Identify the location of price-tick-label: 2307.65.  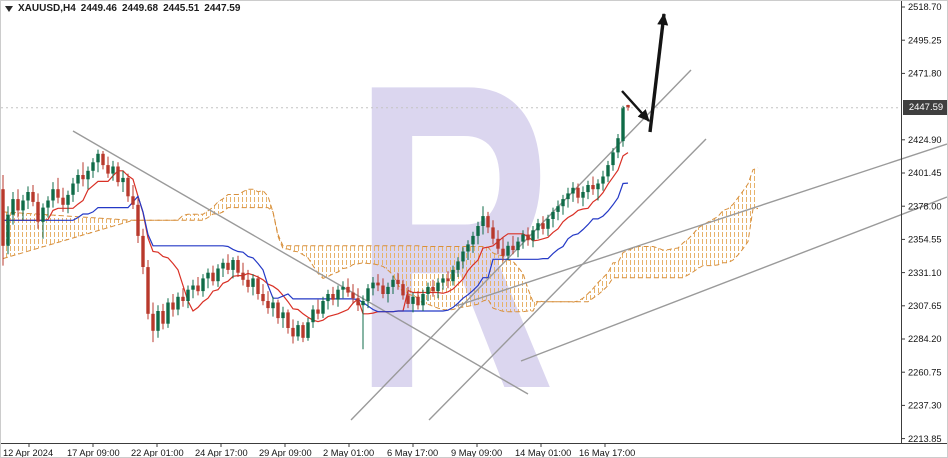
(925, 306).